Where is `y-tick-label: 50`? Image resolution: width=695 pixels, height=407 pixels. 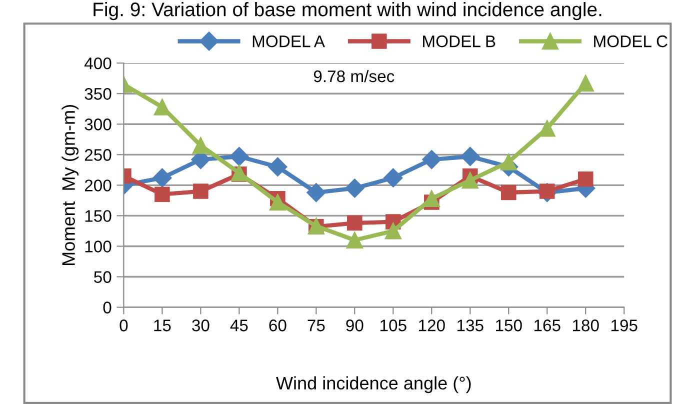 y-tick-label: 50 is located at coordinates (103, 277).